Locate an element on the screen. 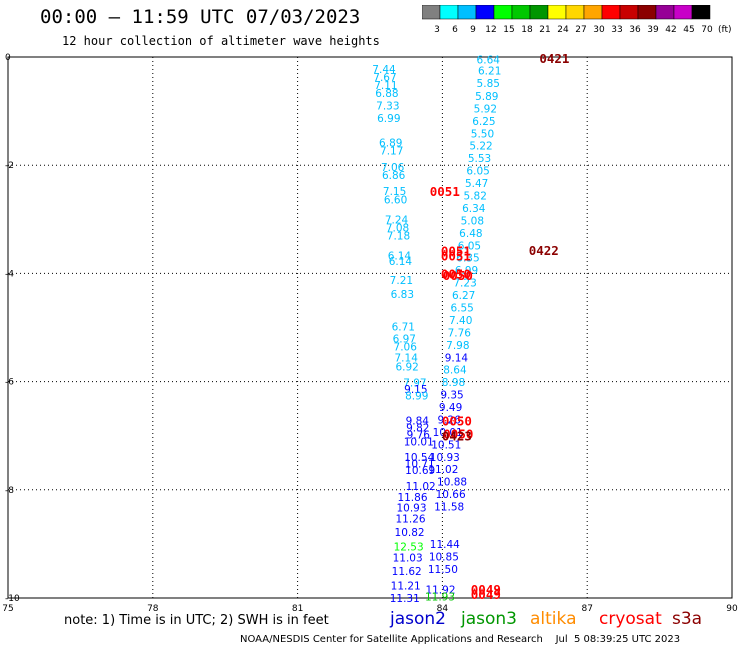 The width and height of the screenshot is (740, 650). wave-height-label: 9.76 is located at coordinates (419, 436).